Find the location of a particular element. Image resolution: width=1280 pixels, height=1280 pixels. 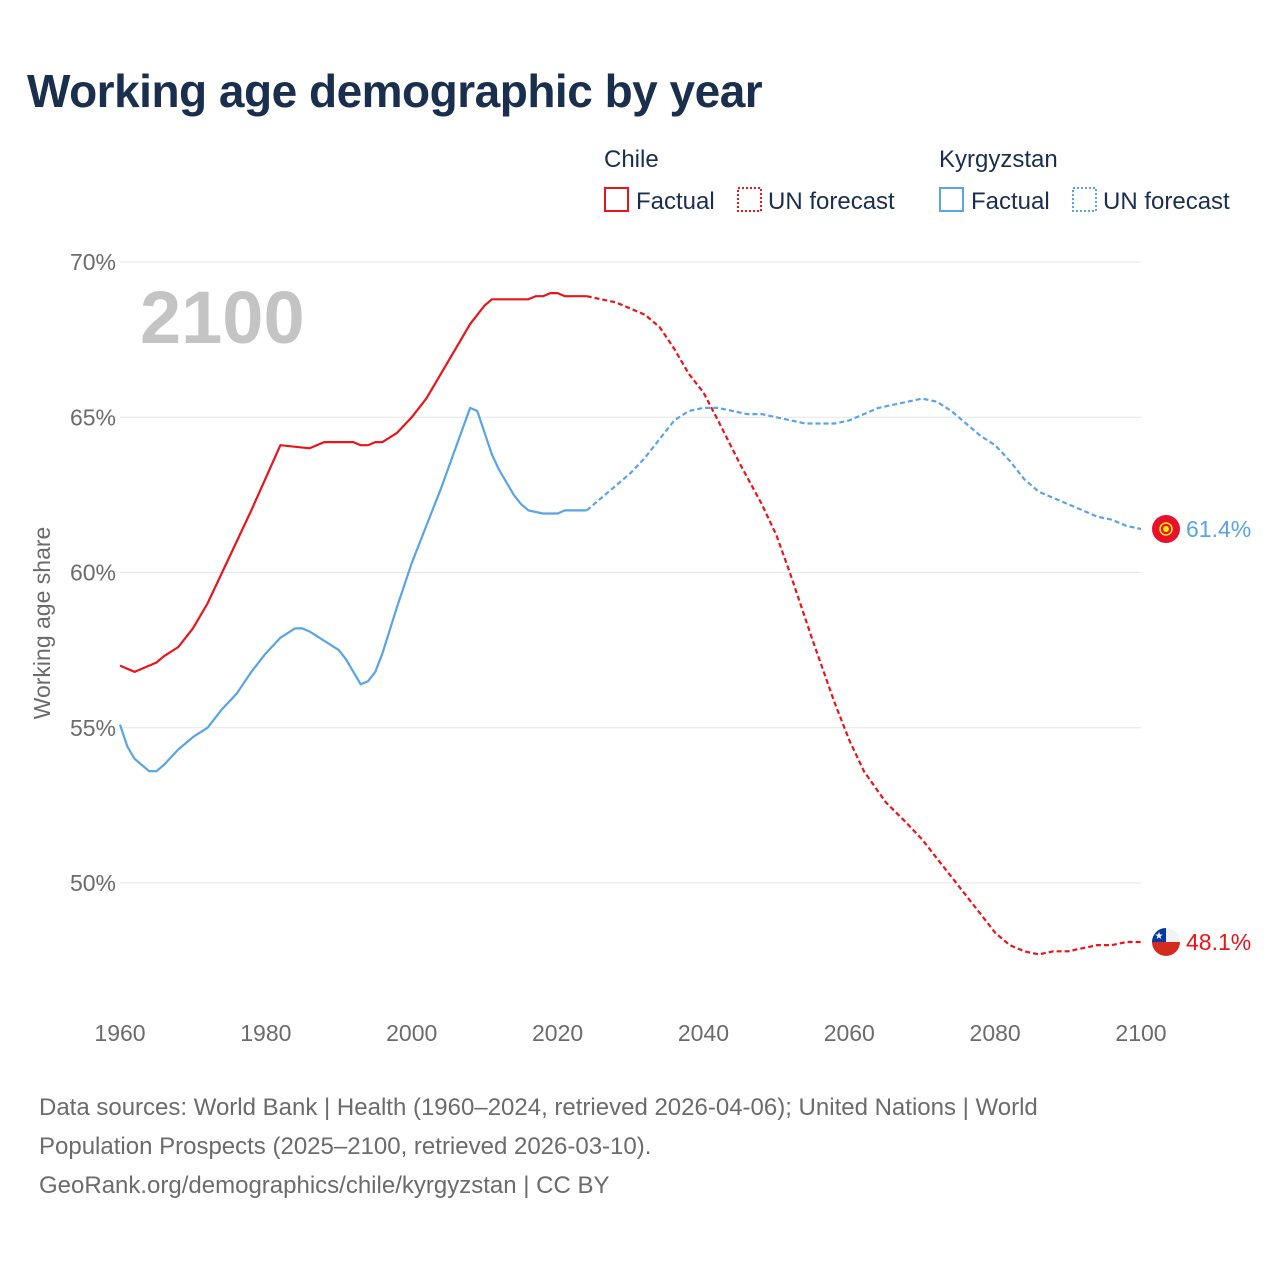

chile-end-value-label: 48.1% is located at coordinates (1218, 942).